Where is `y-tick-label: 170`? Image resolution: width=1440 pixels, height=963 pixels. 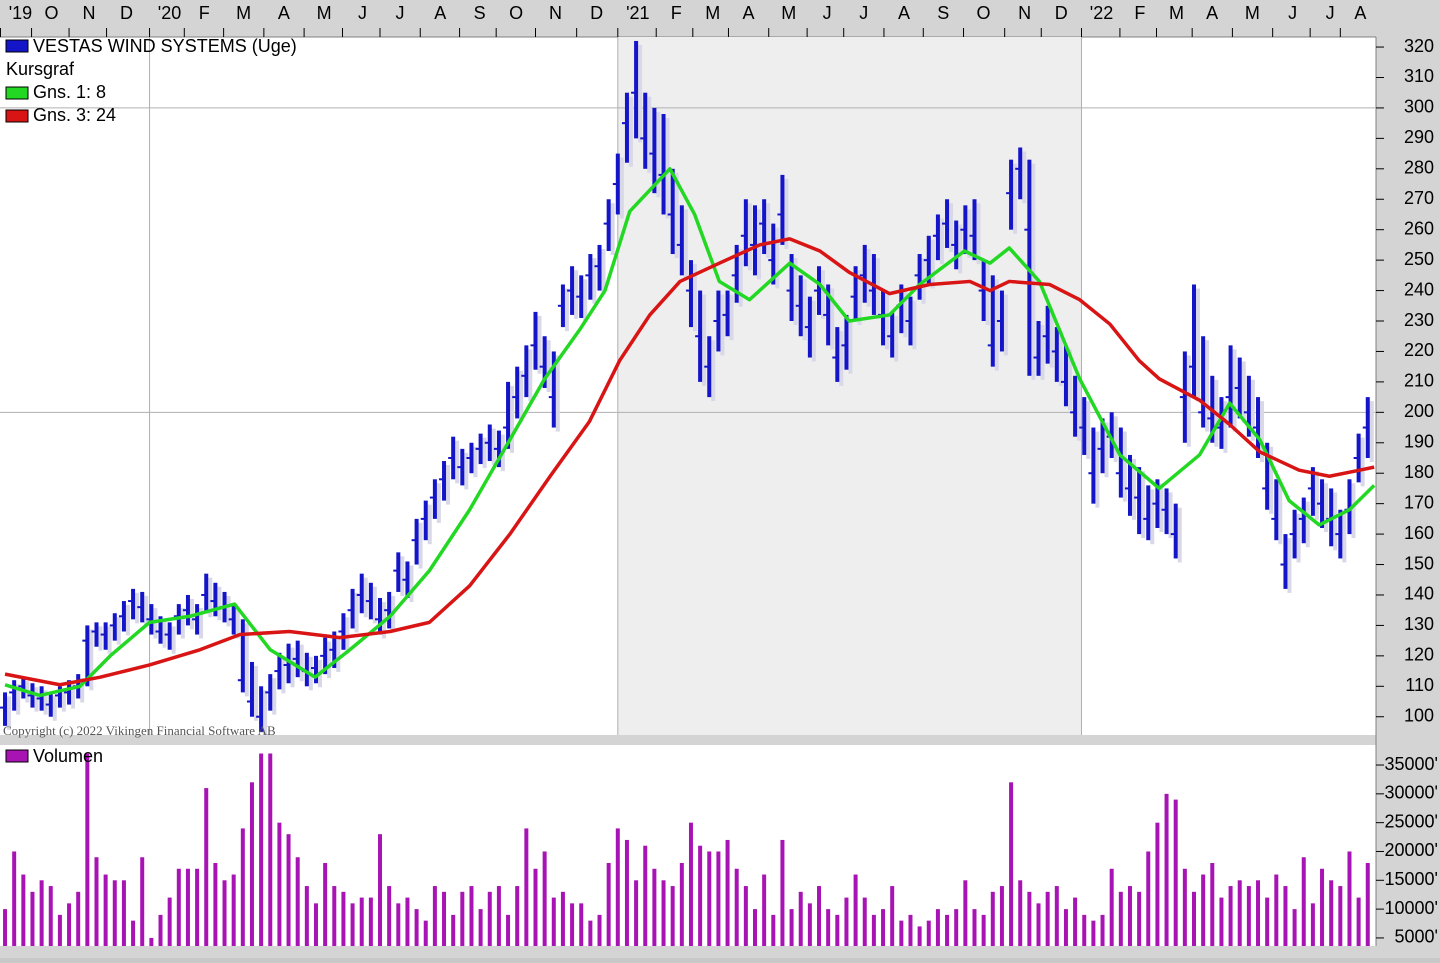
y-tick-label: 170 is located at coordinates (1419, 502).